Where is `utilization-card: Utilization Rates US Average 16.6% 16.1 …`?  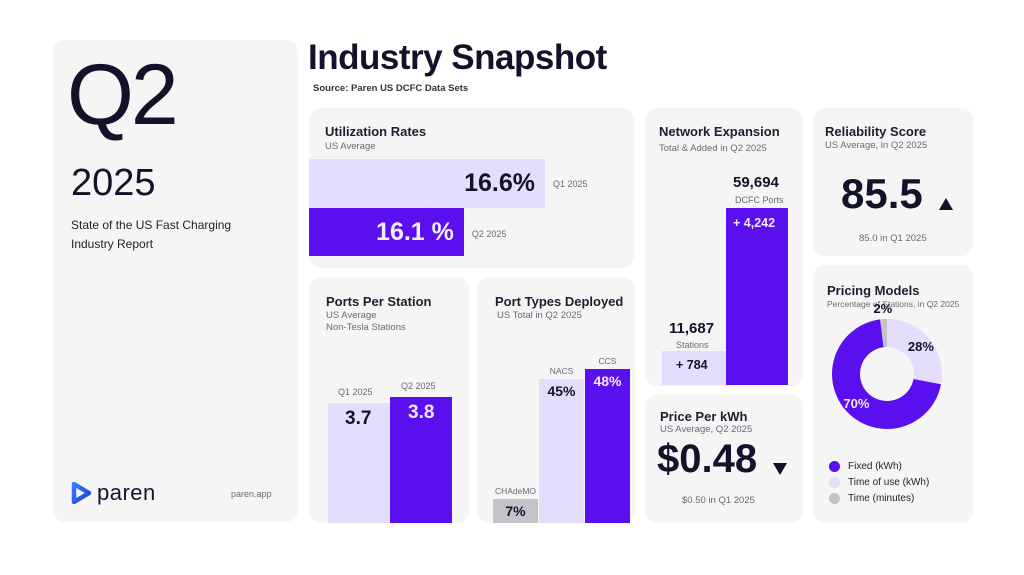
utilization-card: Utilization Rates US Average 16.6% 16.1 … is located at coordinates (471, 188).